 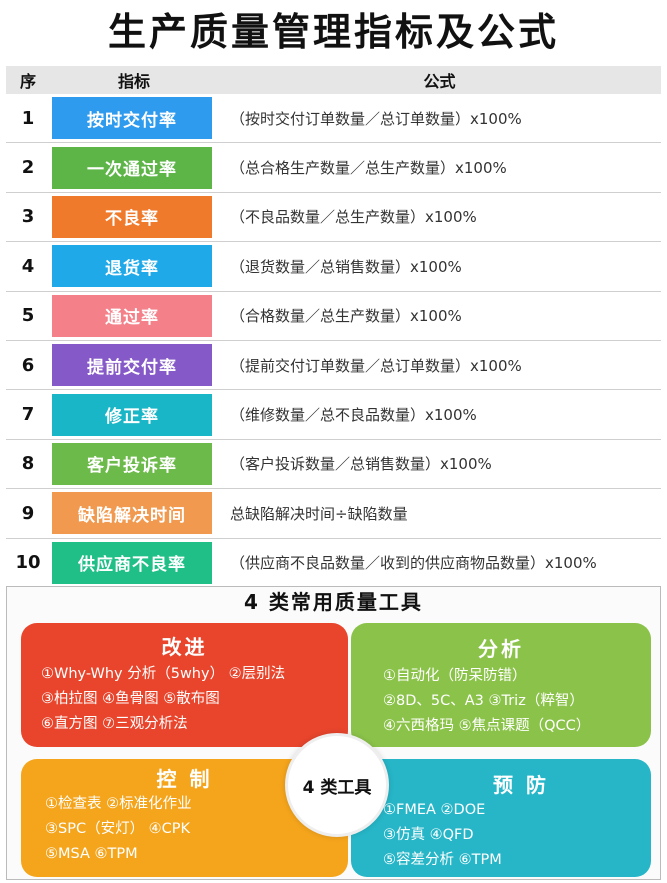 I want to click on metric-name-badge: 供应商不良率, so click(x=132, y=562).